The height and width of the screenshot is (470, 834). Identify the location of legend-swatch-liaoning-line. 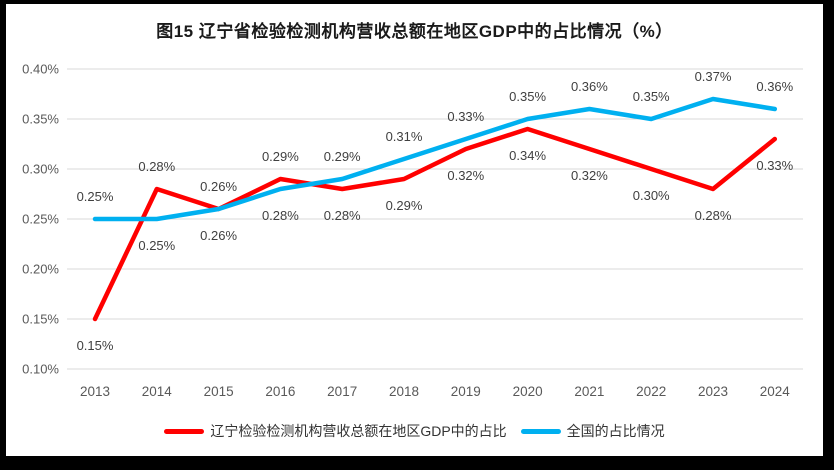
(184, 431).